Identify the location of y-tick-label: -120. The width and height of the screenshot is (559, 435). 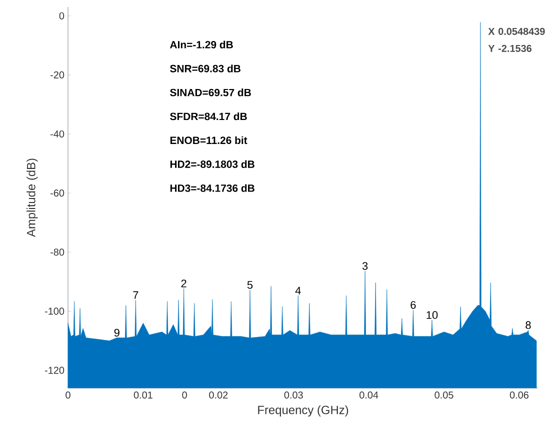
(54, 370).